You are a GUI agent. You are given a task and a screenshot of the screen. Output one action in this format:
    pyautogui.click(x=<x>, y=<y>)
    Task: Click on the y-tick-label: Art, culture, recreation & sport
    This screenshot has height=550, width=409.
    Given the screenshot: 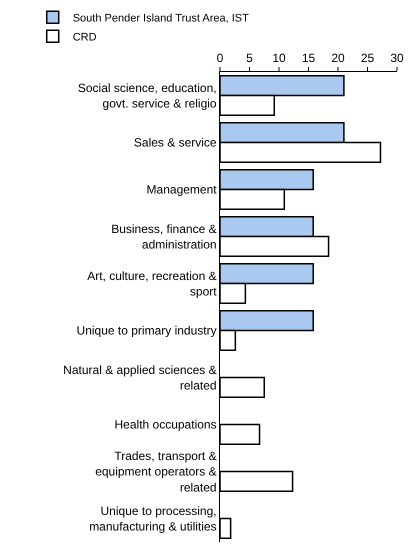 What is the action you would take?
    pyautogui.click(x=152, y=283)
    